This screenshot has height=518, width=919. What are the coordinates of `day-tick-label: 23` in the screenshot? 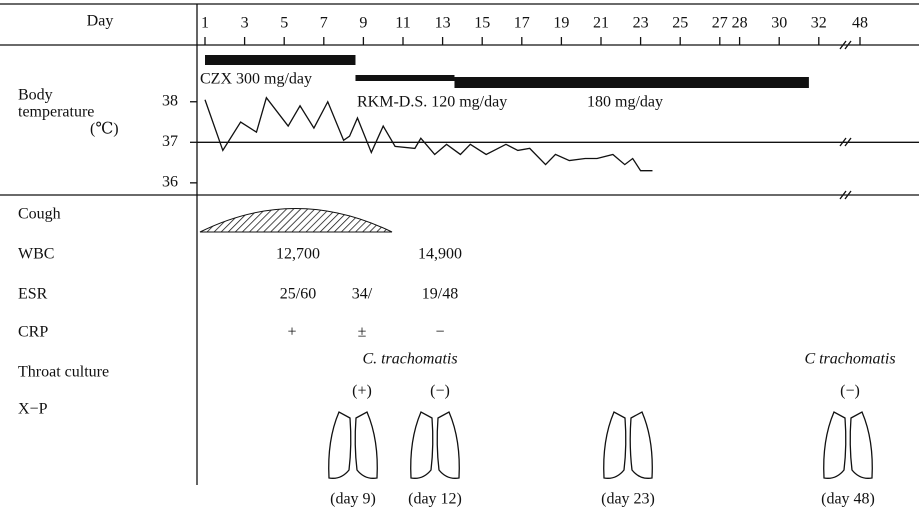 It's located at (641, 23).